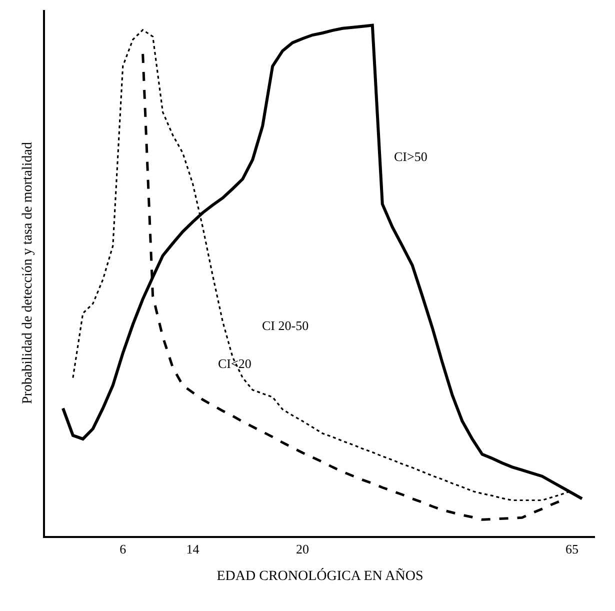 The height and width of the screenshot is (611, 615). What do you see at coordinates (235, 363) in the screenshot?
I see `annotation: CI<20` at bounding box center [235, 363].